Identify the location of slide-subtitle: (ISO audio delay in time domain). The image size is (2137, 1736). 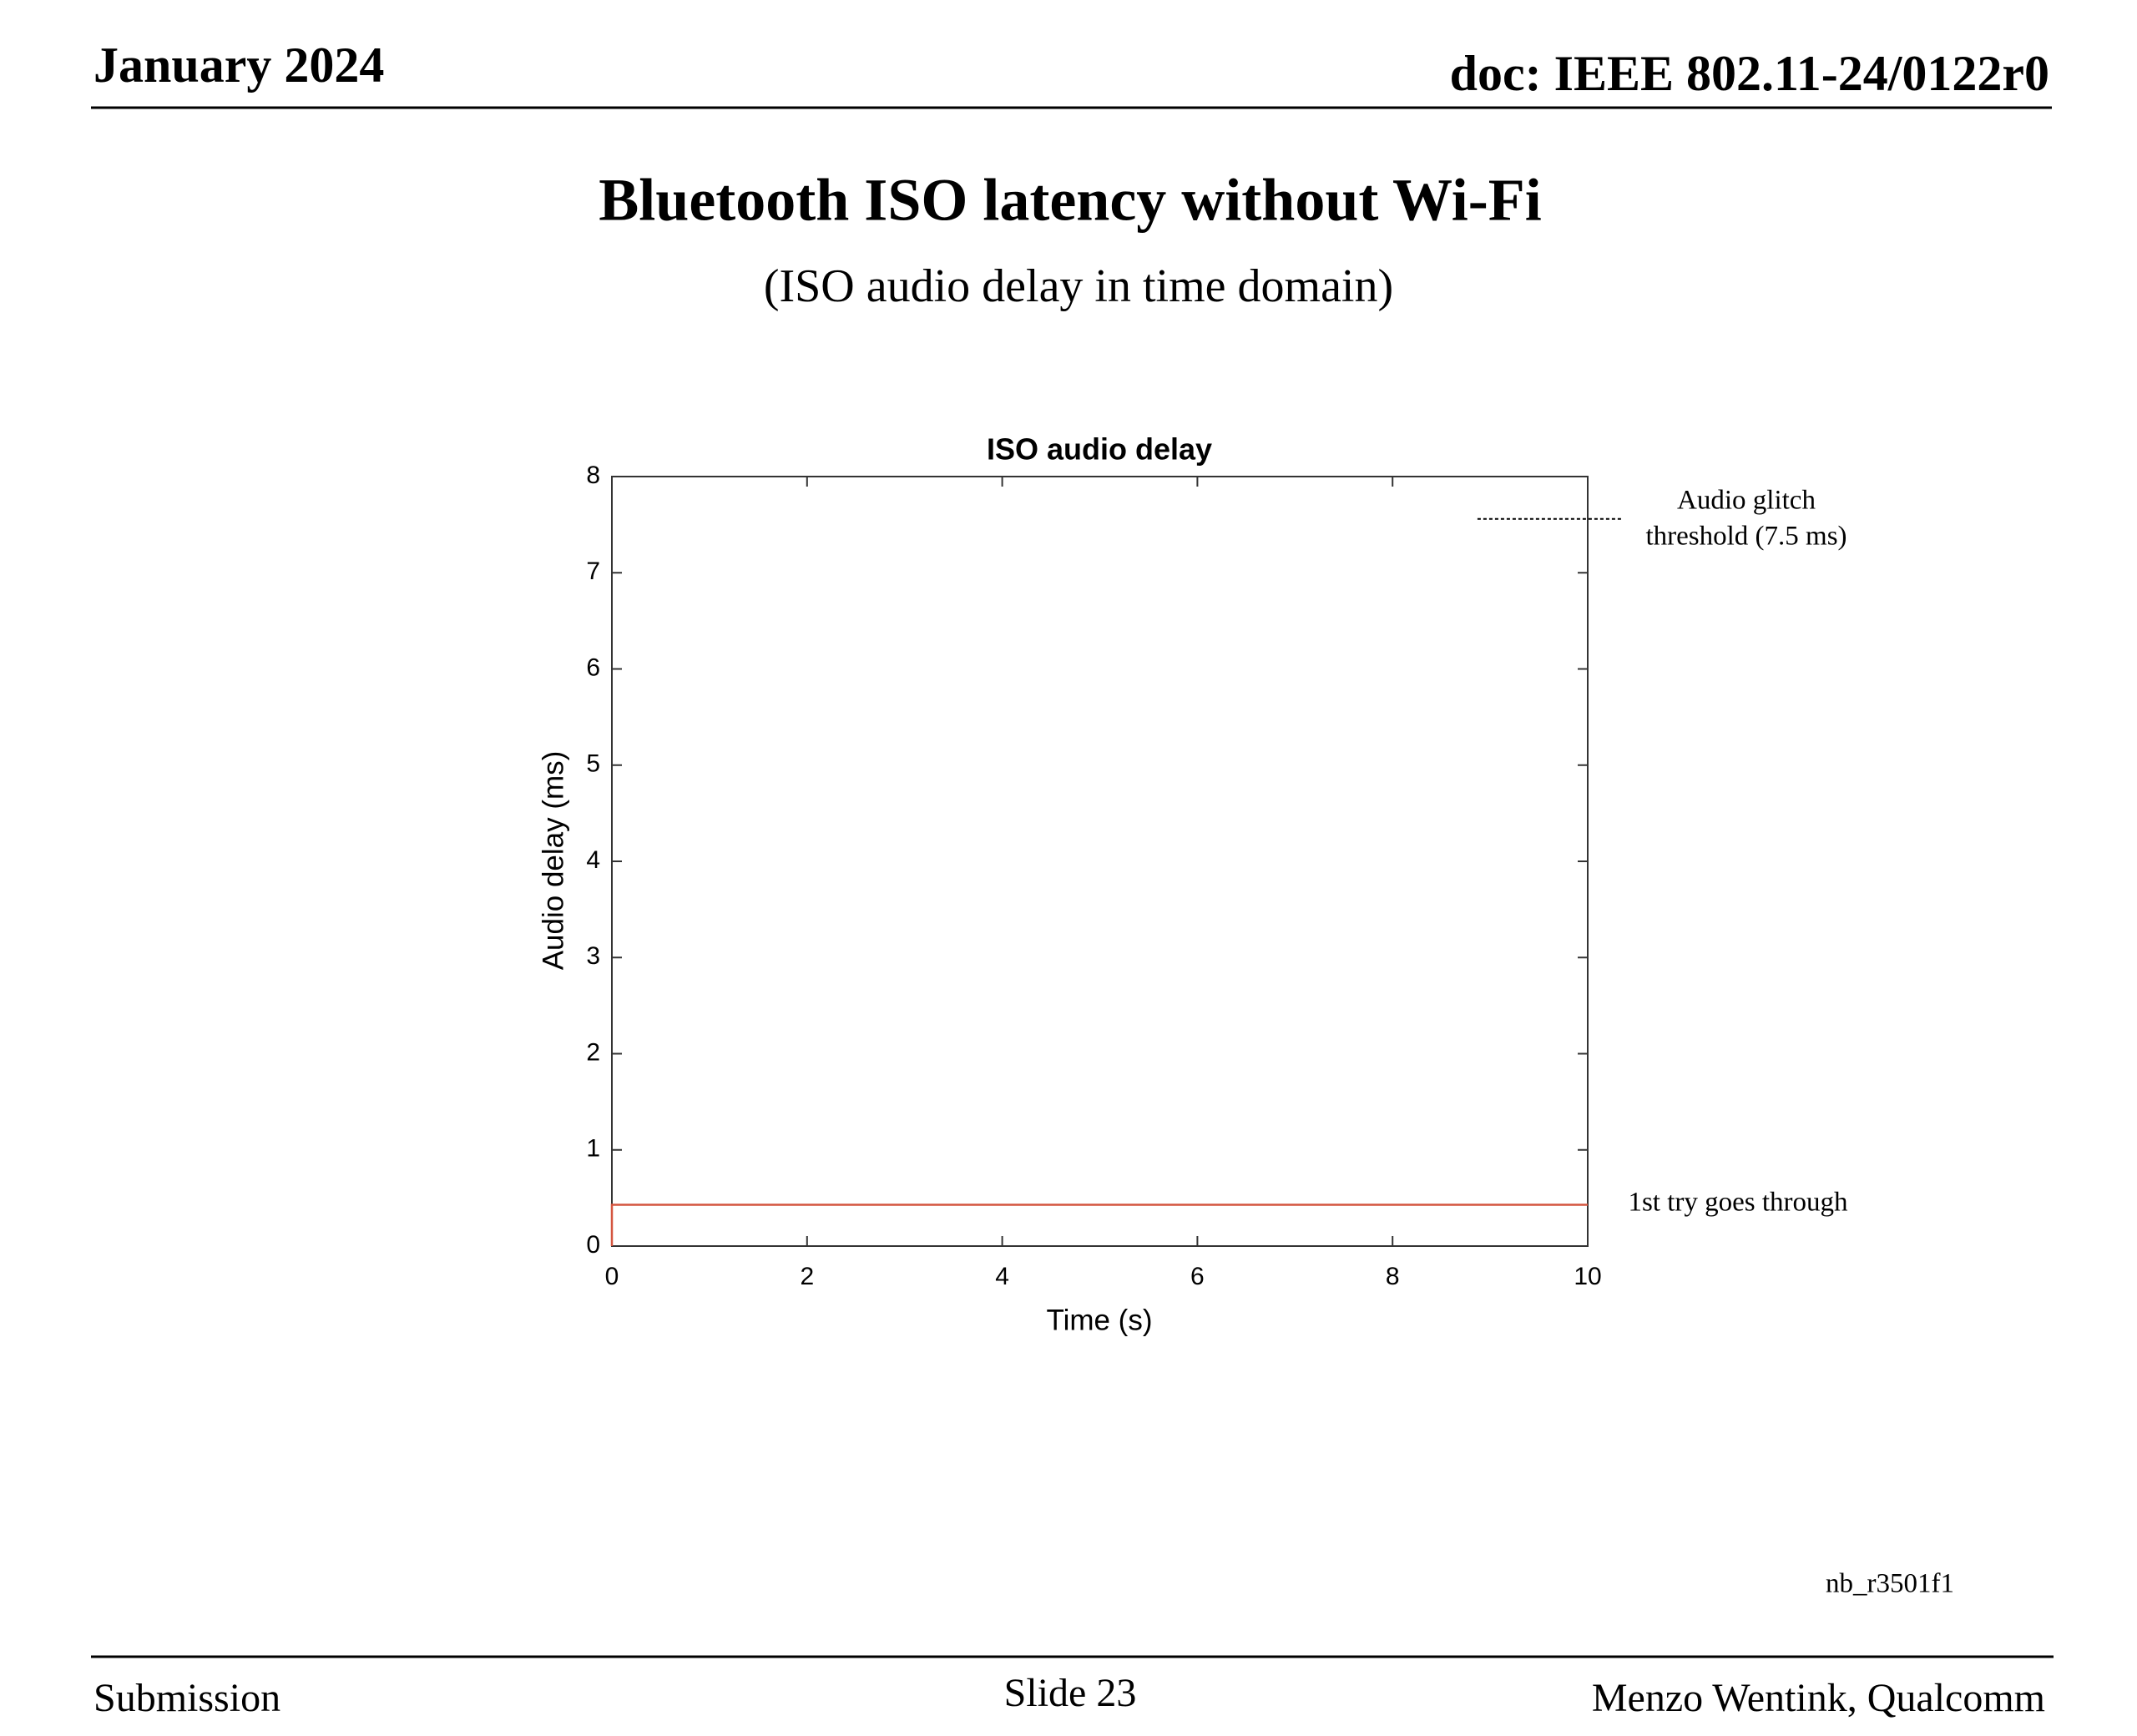
(1078, 286).